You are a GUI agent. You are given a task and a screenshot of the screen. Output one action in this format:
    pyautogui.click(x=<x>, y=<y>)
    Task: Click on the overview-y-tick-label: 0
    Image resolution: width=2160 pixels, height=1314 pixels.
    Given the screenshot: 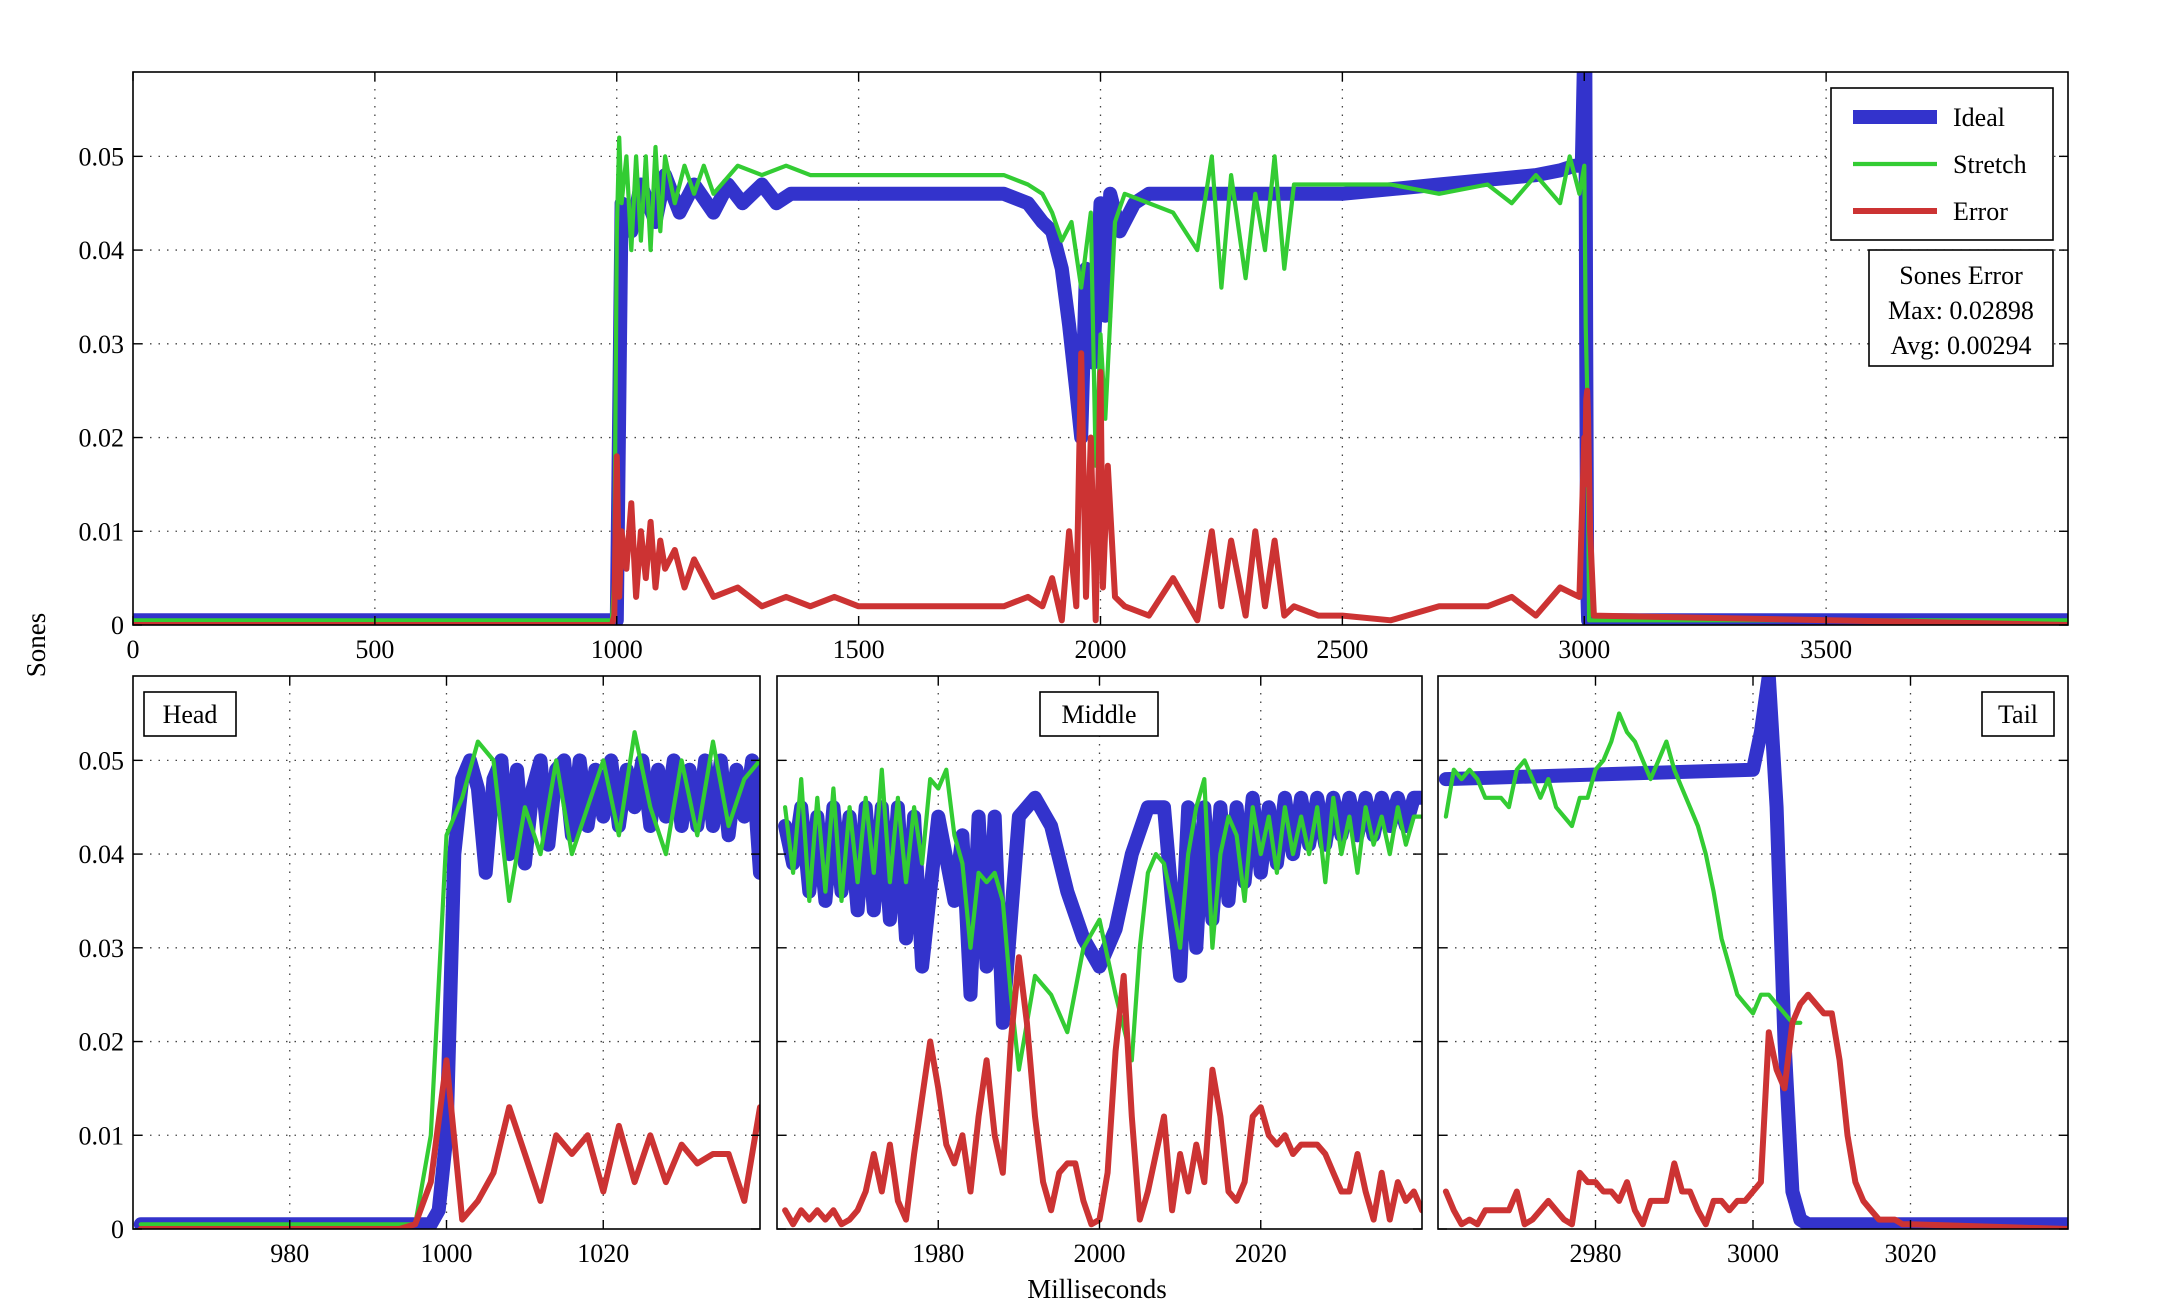 What is the action you would take?
    pyautogui.click(x=117, y=625)
    